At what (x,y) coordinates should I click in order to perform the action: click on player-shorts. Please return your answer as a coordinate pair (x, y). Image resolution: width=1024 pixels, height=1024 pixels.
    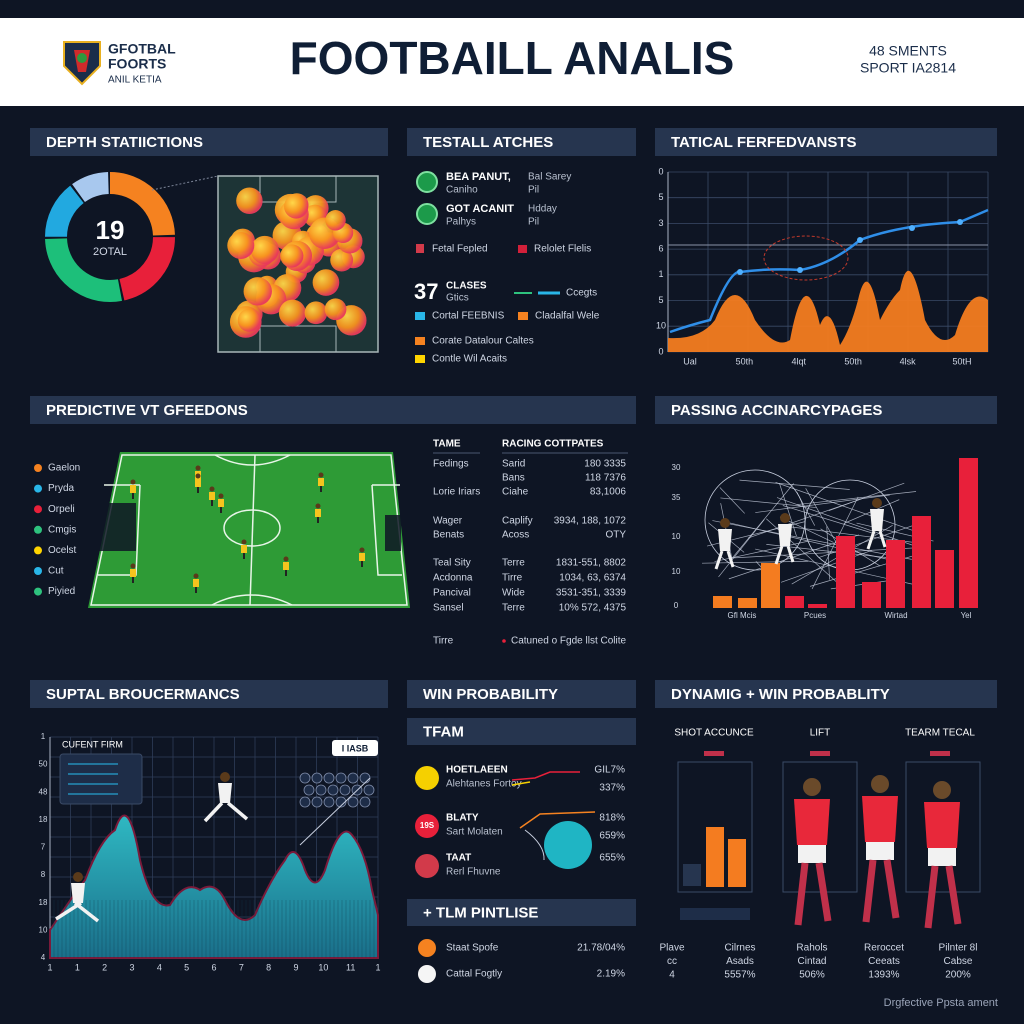
    Looking at the image, I should click on (880, 851).